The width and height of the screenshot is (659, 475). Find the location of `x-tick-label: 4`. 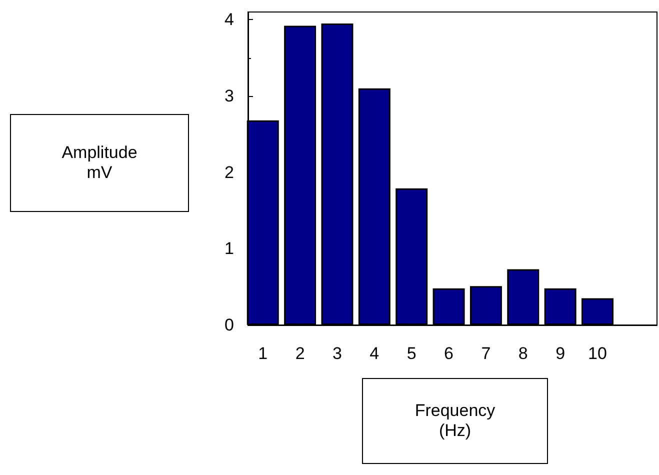

x-tick-label: 4 is located at coordinates (375, 353).